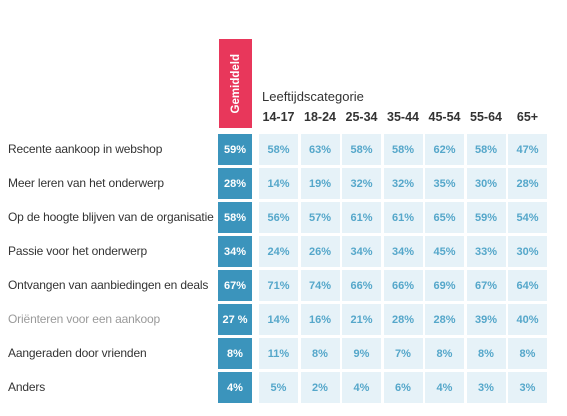  Describe the element at coordinates (84, 319) in the screenshot. I see `row-label: Oriënteren voor een aankoop` at that location.